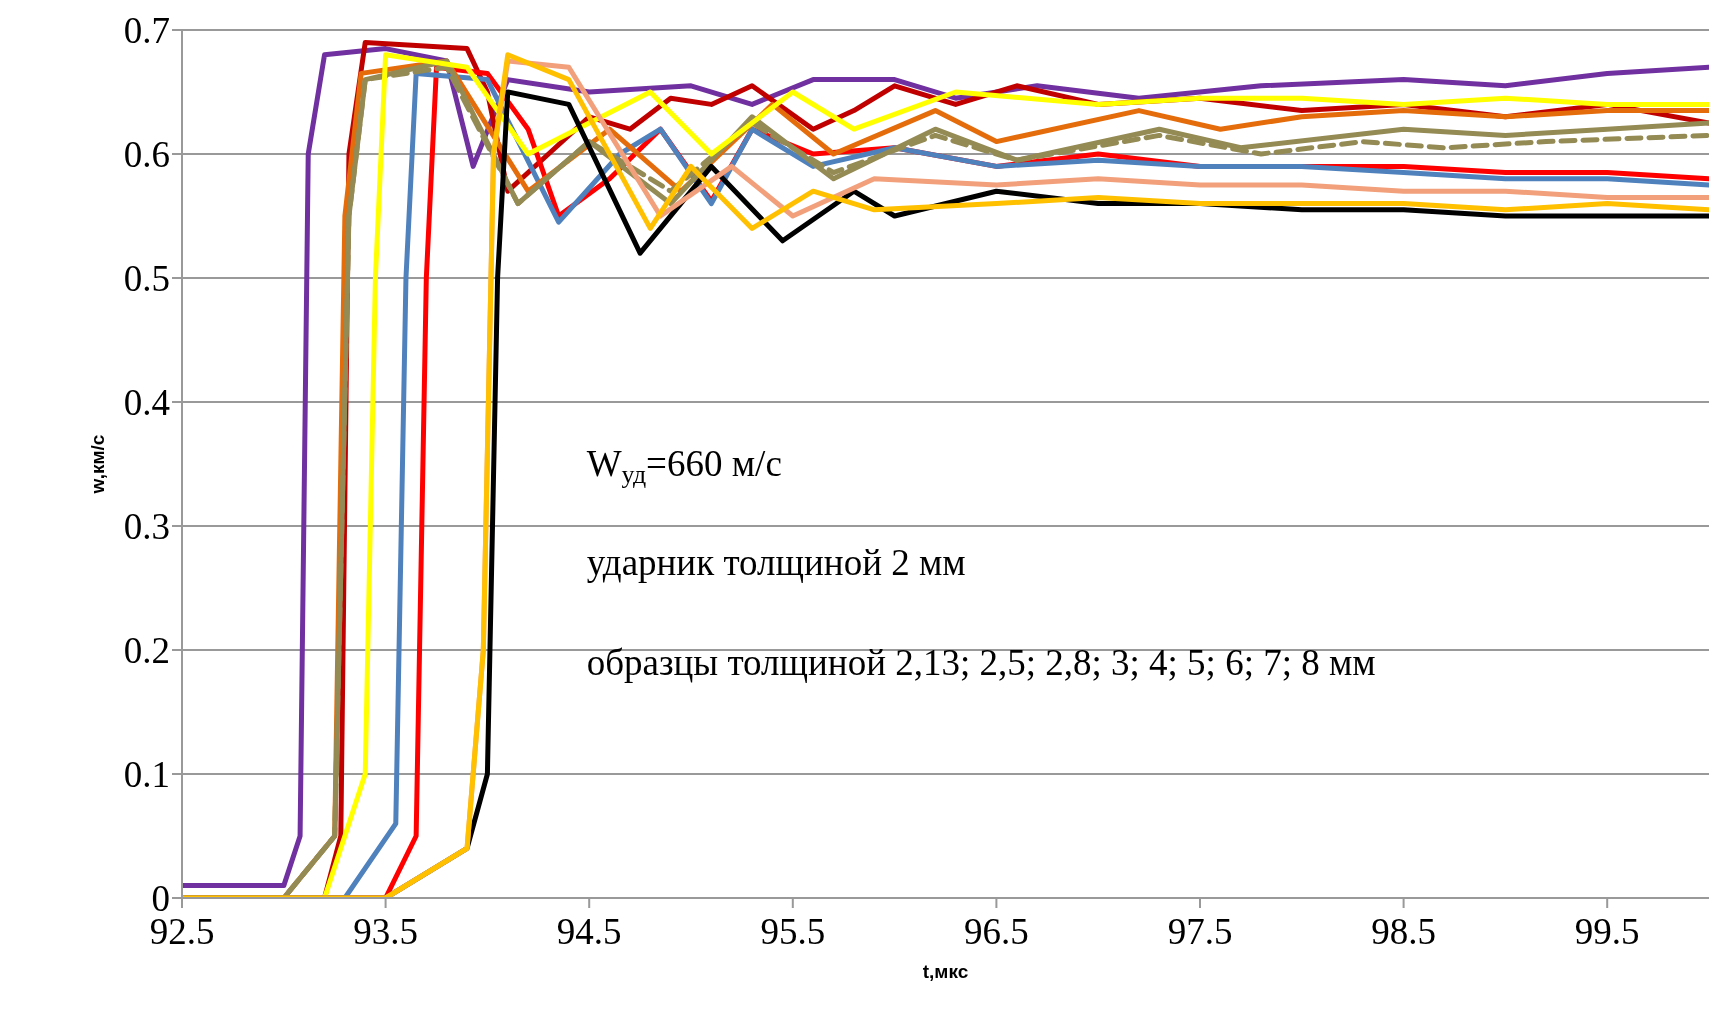 Image resolution: width=1723 pixels, height=1011 pixels. I want to click on annotation: ударник толщиной 2 мм, so click(776, 563).